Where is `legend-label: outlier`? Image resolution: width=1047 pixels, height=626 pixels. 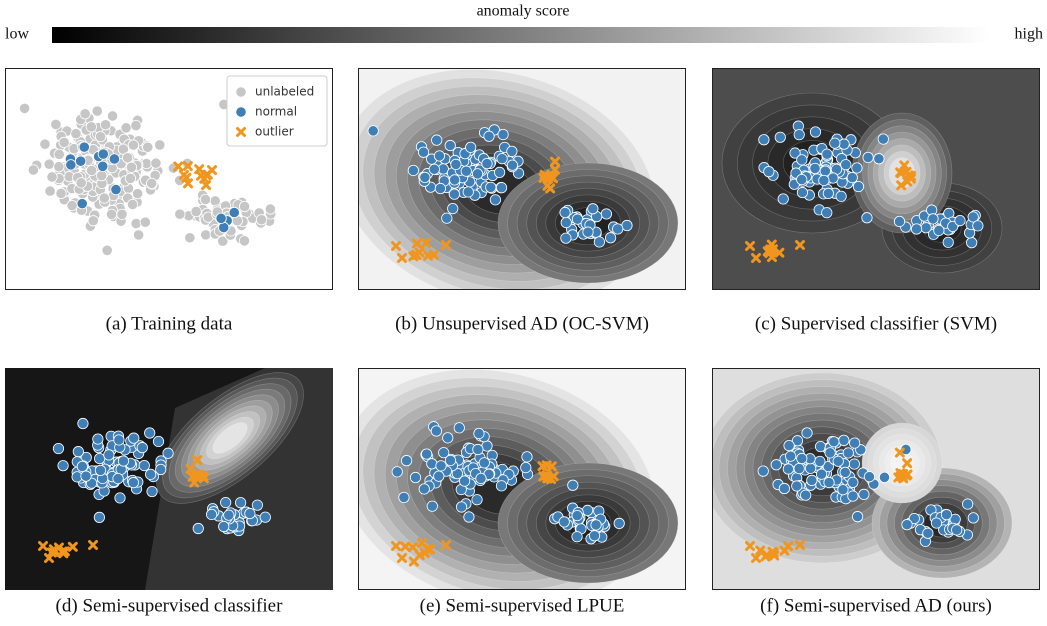
legend-label: outlier is located at coordinates (274, 132).